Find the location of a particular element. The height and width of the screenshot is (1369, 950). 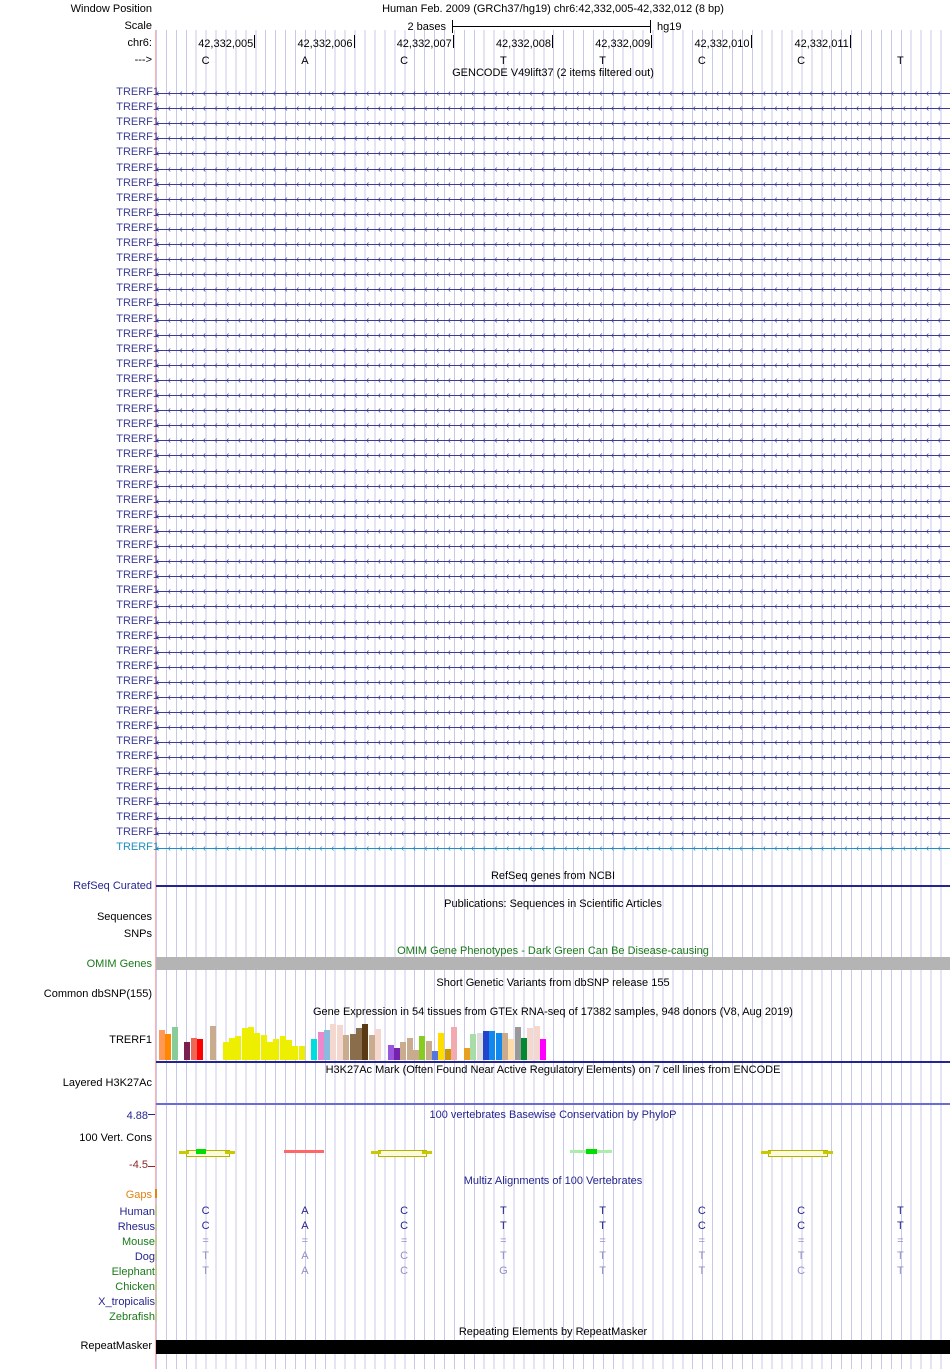

multiz-species-label: Mouse is located at coordinates (138, 1242).